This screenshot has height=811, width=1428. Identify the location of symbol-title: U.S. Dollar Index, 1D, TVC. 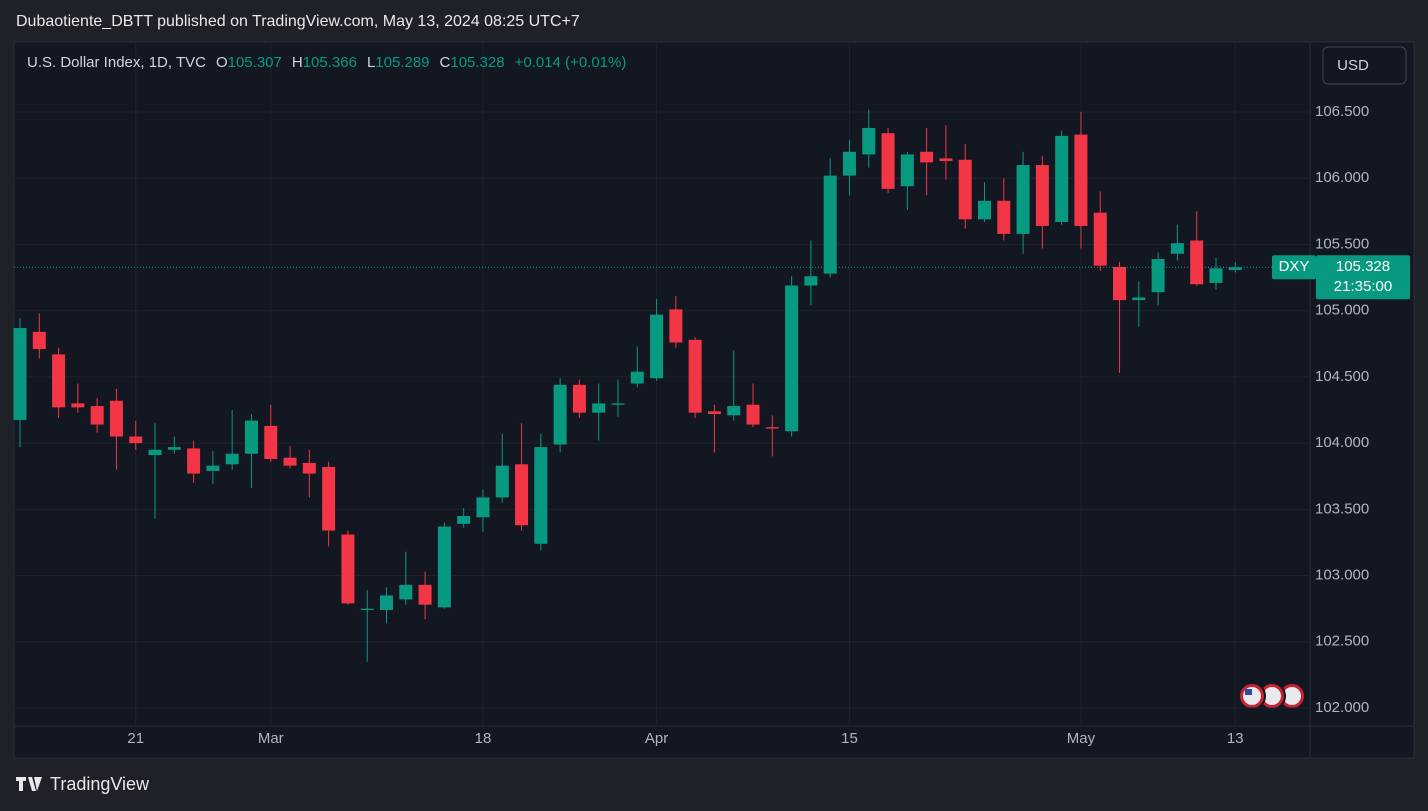
(116, 62).